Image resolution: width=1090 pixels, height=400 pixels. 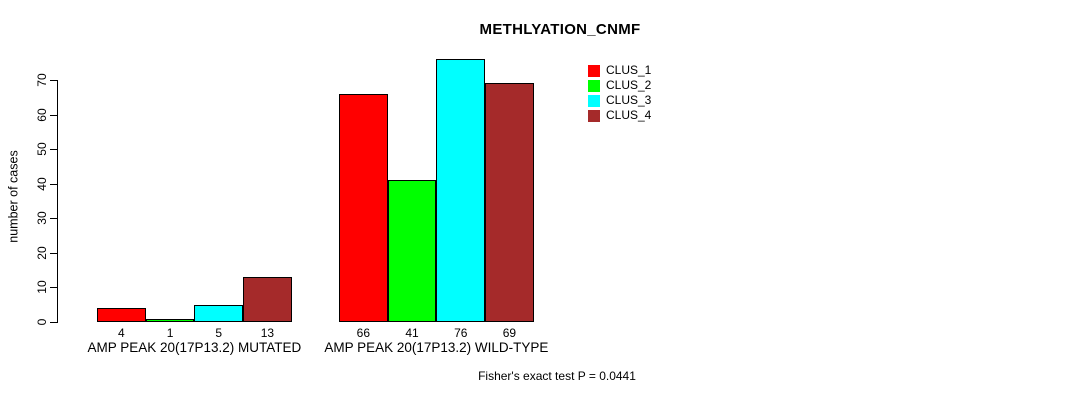 What do you see at coordinates (461, 333) in the screenshot?
I see `bar-value-label: 76` at bounding box center [461, 333].